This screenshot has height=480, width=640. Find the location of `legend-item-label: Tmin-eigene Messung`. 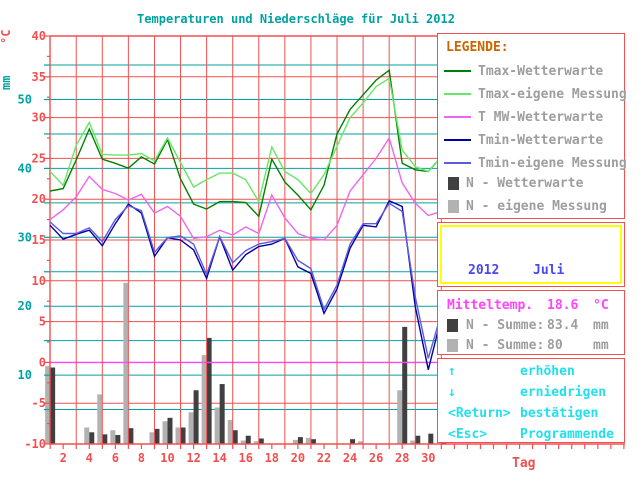

legend-item-label: Tmin-eigene Messung is located at coordinates (552, 163).